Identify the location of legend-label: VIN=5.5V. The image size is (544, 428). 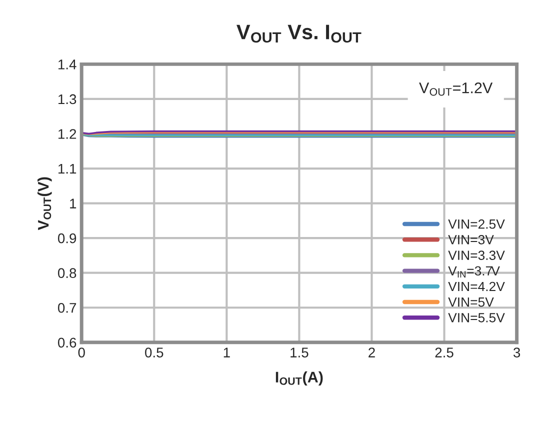
(476, 317).